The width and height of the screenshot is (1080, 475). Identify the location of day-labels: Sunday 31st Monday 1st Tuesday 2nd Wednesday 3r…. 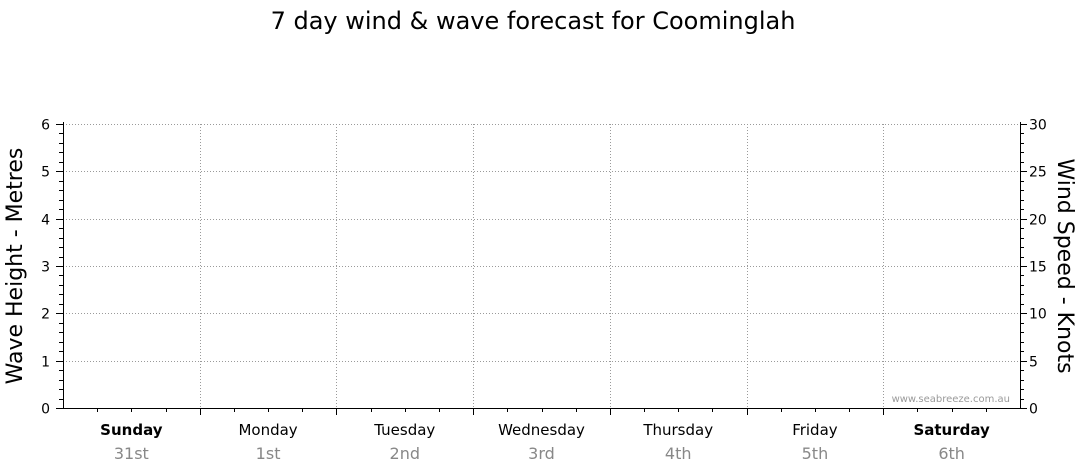
(543, 435).